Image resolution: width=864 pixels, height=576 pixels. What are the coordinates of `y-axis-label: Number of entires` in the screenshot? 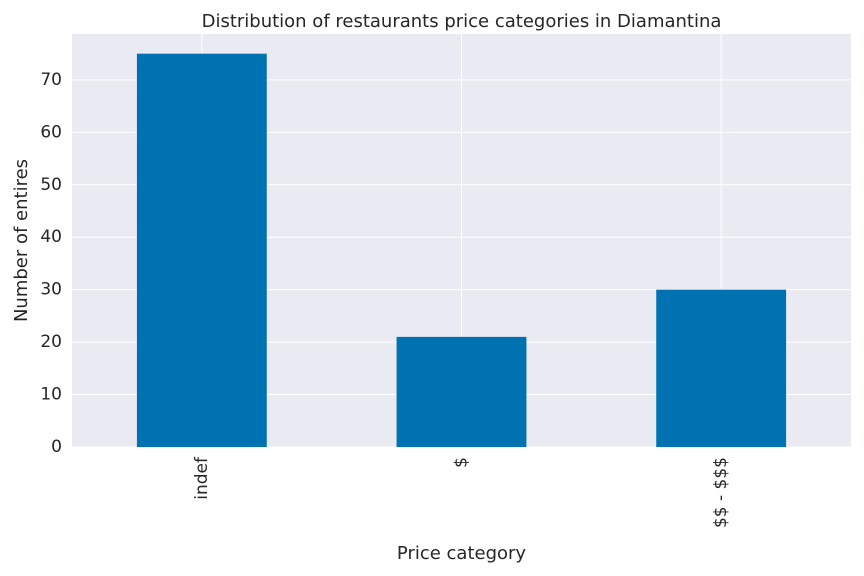 It's located at (21, 240).